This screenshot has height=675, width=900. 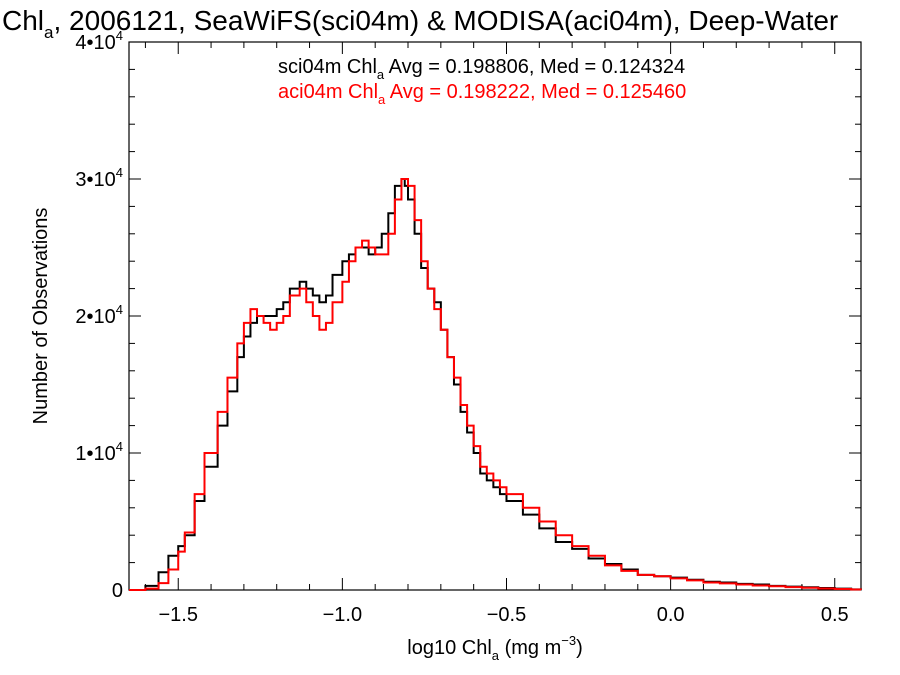 I want to click on y-tick-mantissa: 1•10, so click(x=95, y=454).